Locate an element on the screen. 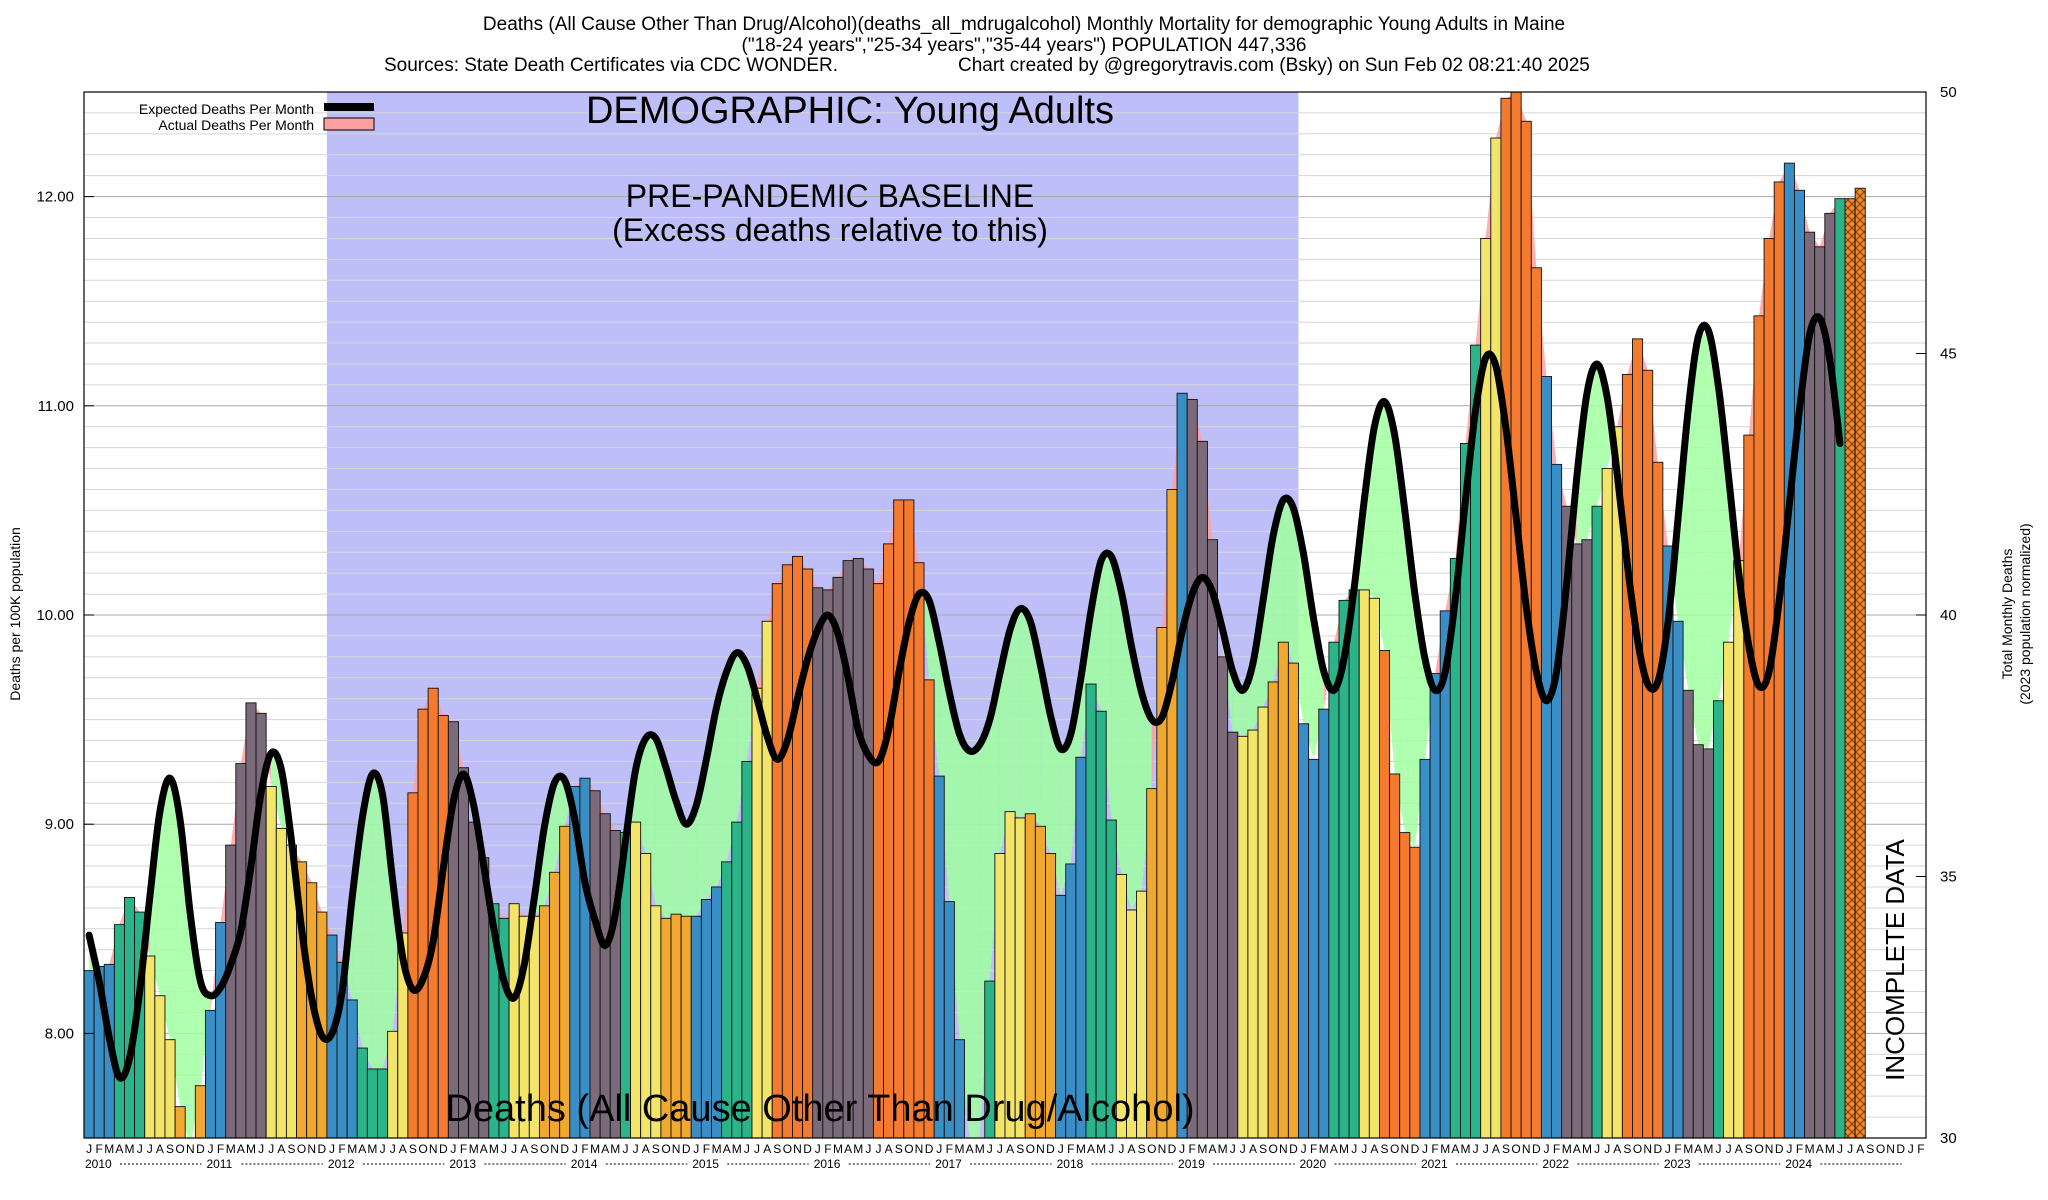 This screenshot has width=2048, height=1200. legend-expected-label: Expected Deaths Per Month is located at coordinates (226, 109).